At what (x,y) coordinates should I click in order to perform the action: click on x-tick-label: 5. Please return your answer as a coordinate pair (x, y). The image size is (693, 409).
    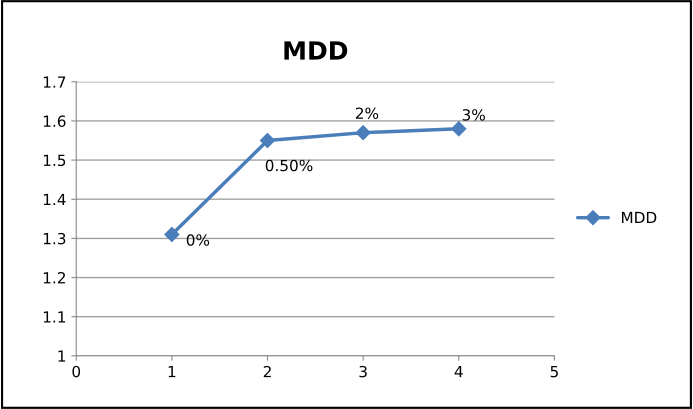
    Looking at the image, I should click on (554, 372).